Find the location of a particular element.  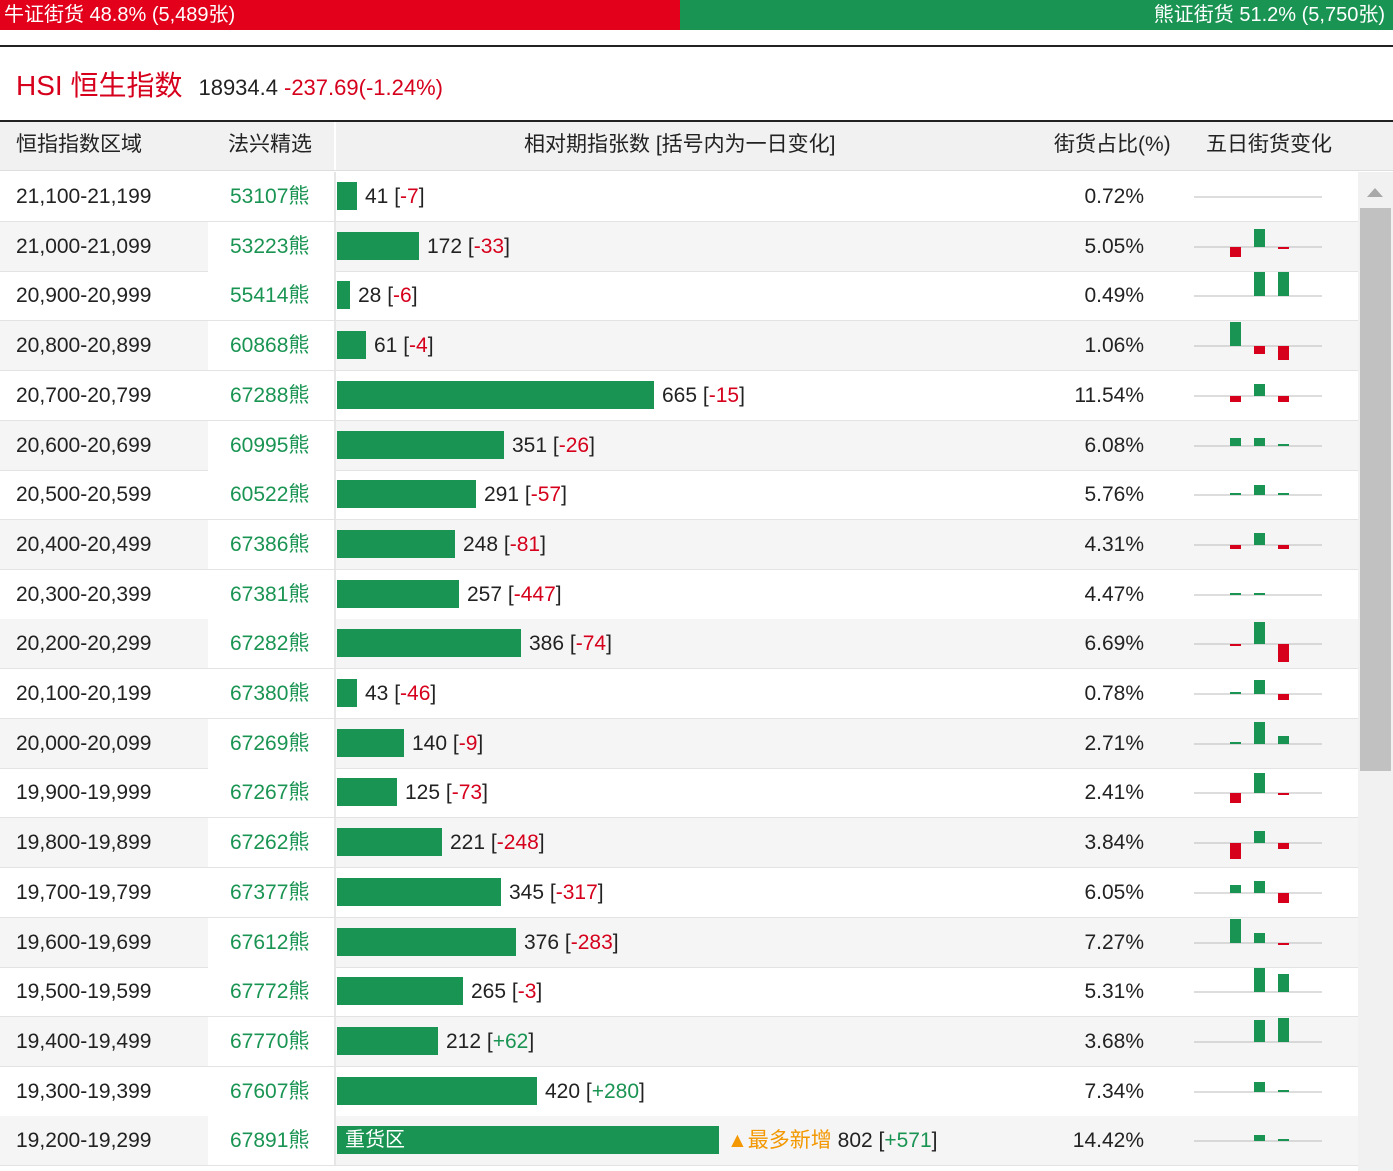

index-range: 19,400-19,499 is located at coordinates (84, 1041).